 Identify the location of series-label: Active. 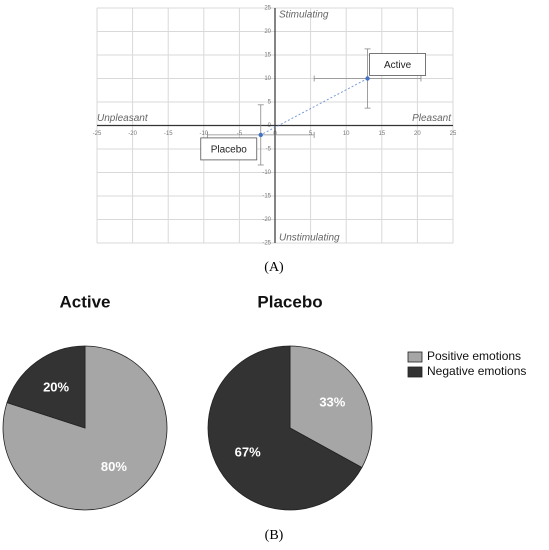
(398, 65).